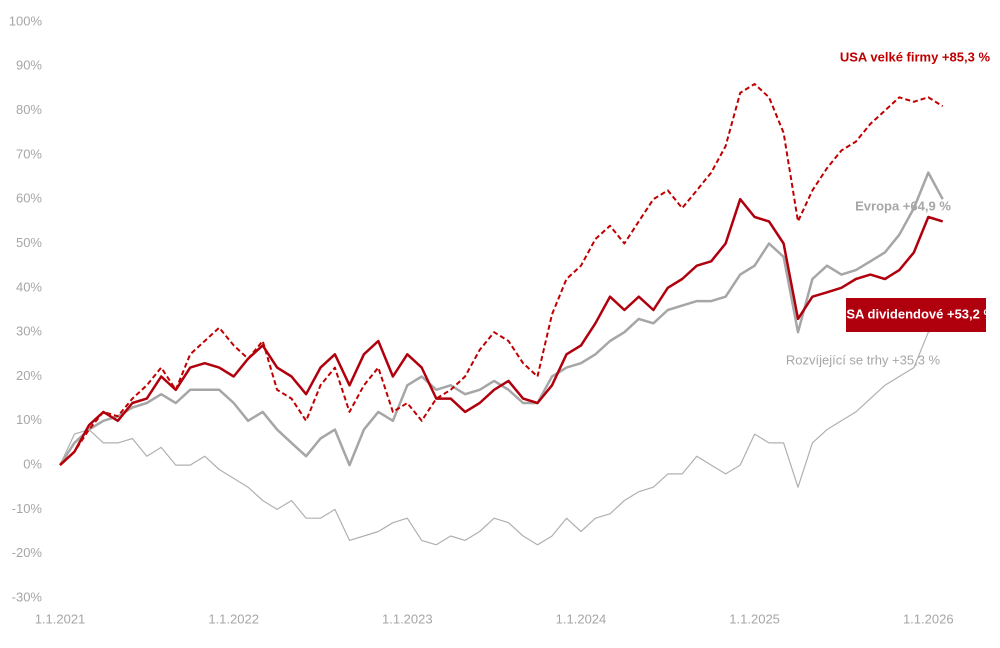  What do you see at coordinates (29, 242) in the screenshot?
I see `y-tick-label: 50%` at bounding box center [29, 242].